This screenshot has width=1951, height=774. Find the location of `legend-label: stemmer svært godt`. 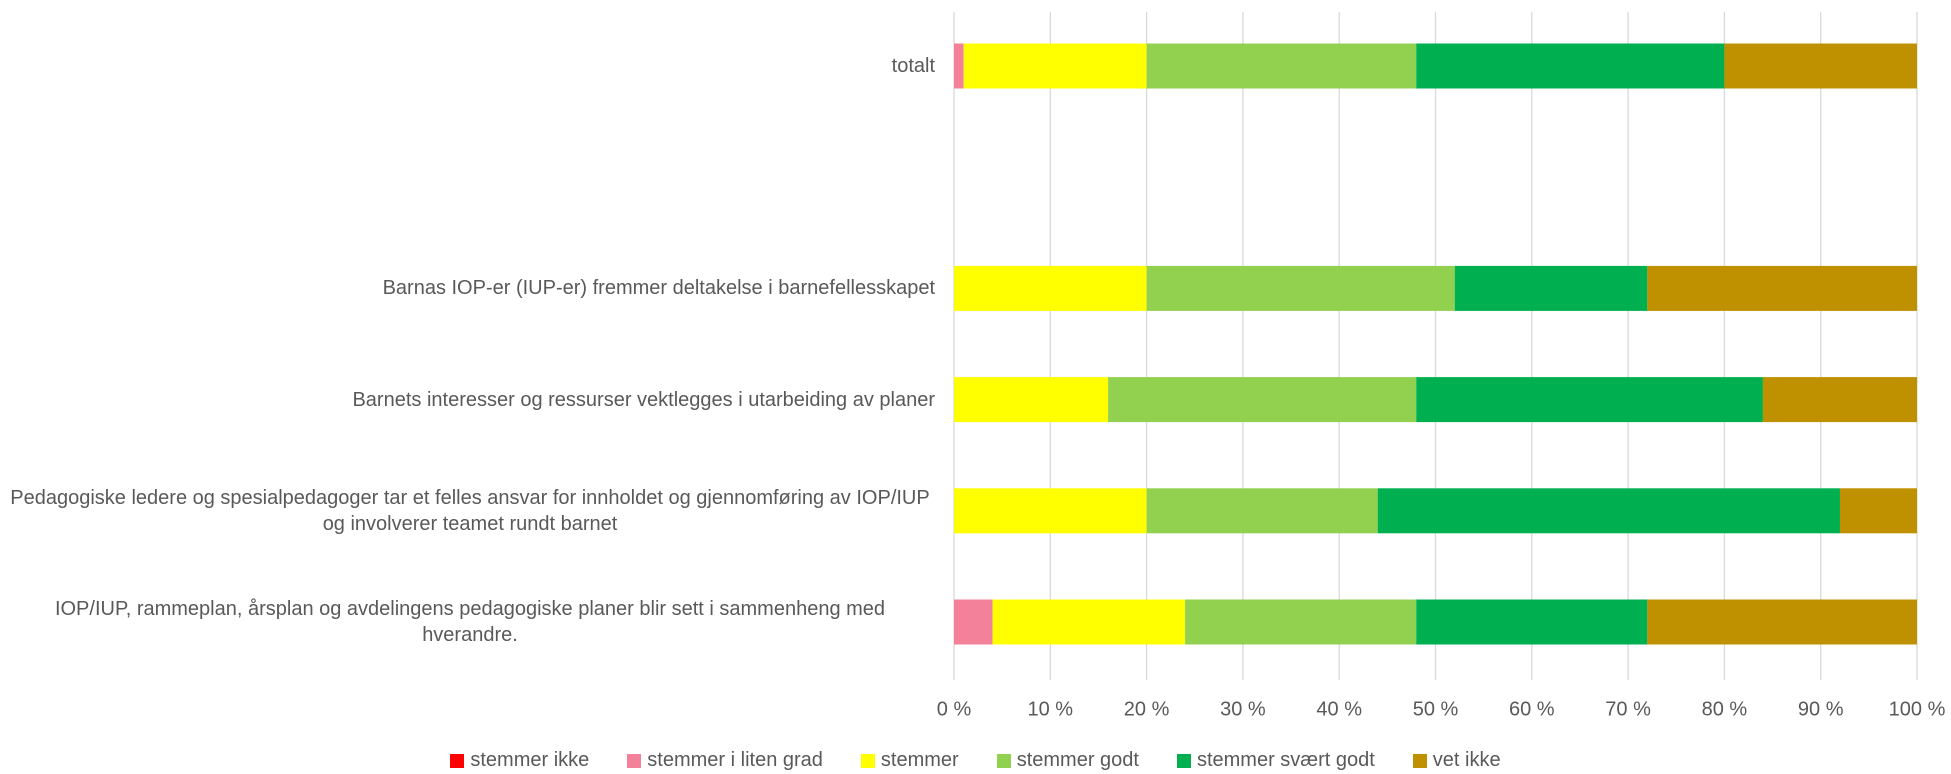

legend-label: stemmer svært godt is located at coordinates (1285, 760).